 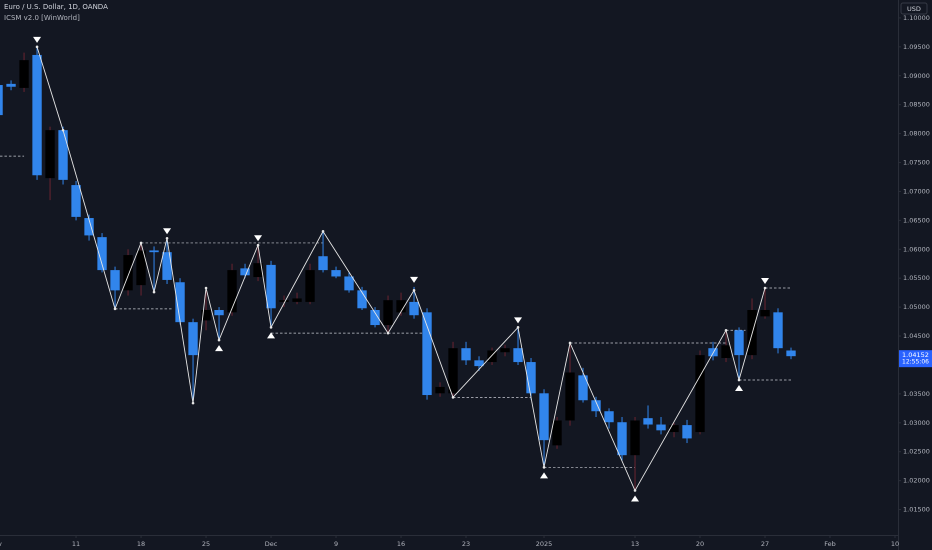 I want to click on x-tick-label: 27, so click(x=765, y=544).